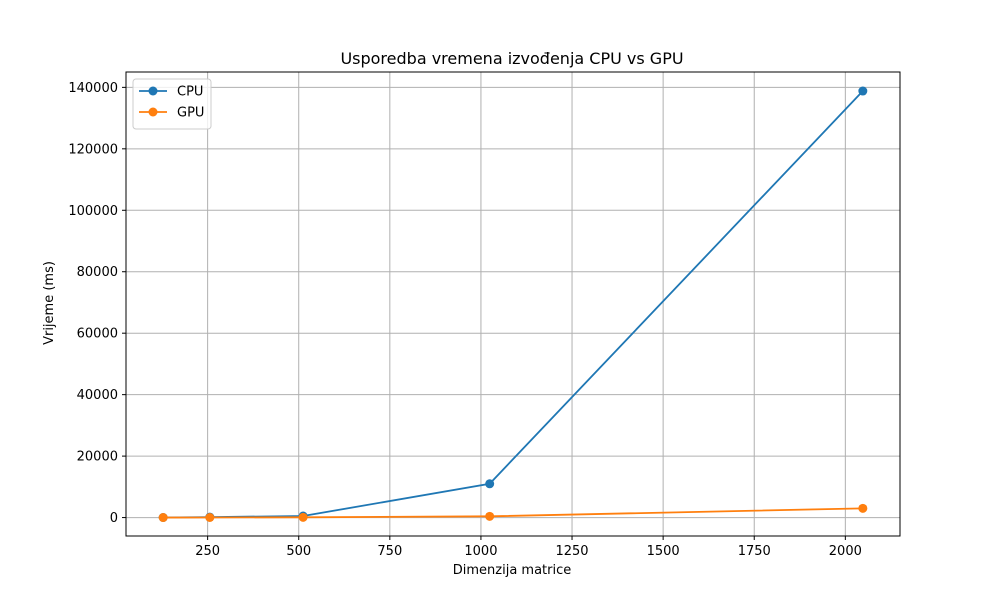 This screenshot has width=1000, height=600. What do you see at coordinates (97, 457) in the screenshot?
I see `y-tick-label: 20000` at bounding box center [97, 457].